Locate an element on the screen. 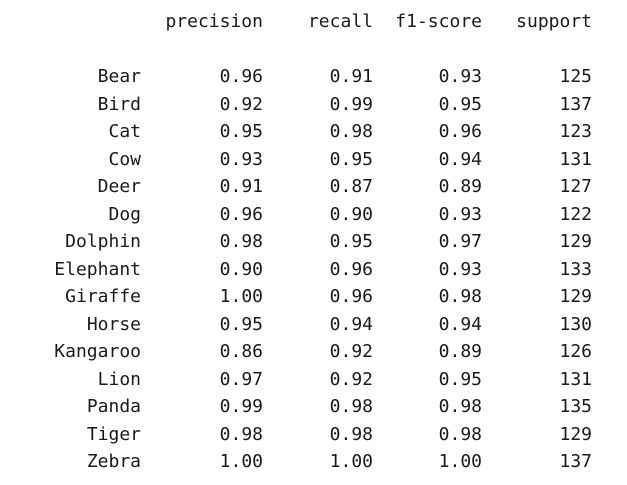 This screenshot has height=485, width=627. class-label: Kangaroo is located at coordinates (97, 351).